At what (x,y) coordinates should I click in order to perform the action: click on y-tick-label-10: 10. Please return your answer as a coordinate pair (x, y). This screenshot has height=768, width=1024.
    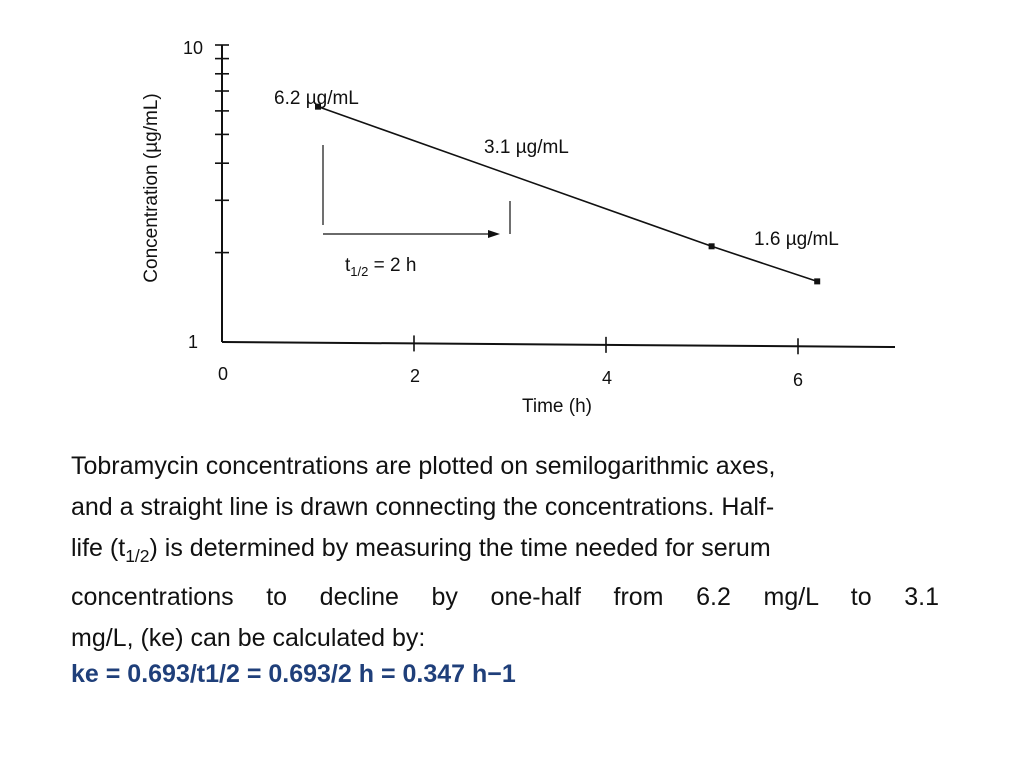
    Looking at the image, I should click on (193, 48).